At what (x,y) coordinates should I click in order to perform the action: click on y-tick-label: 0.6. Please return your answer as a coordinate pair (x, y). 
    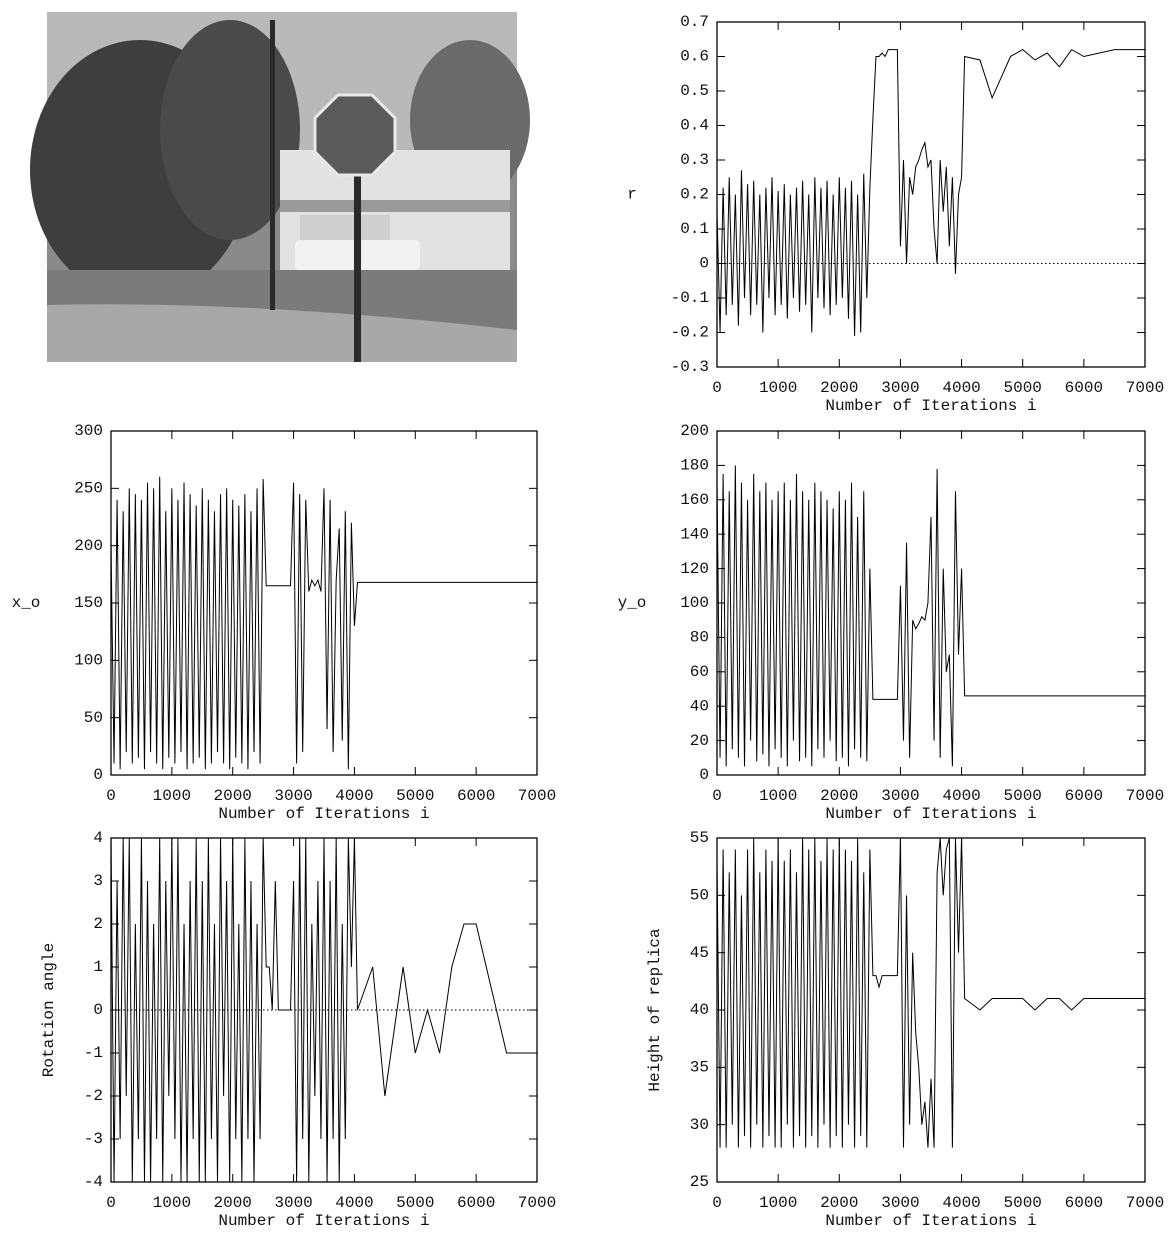
    Looking at the image, I should click on (694, 57).